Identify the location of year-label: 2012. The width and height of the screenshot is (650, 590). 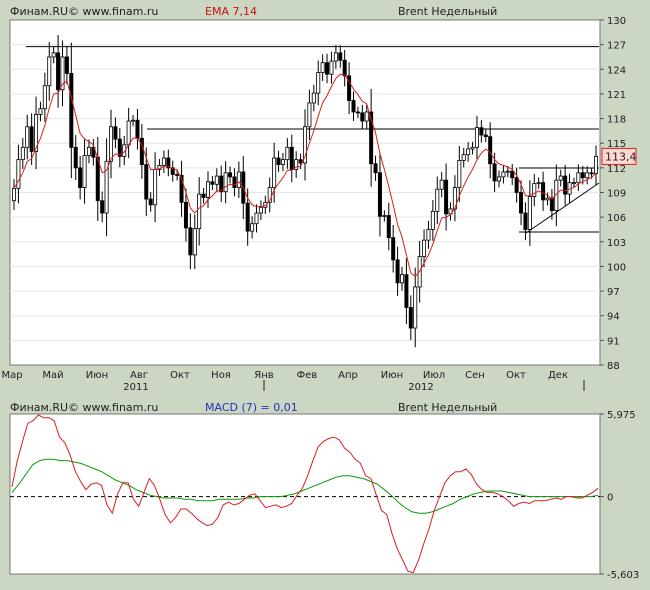
(420, 387).